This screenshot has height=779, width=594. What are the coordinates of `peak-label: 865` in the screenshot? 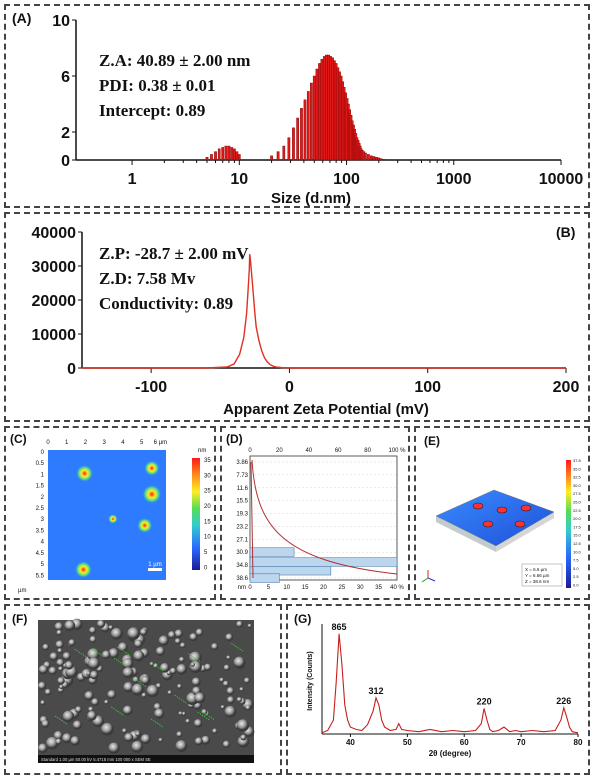 It's located at (339, 627).